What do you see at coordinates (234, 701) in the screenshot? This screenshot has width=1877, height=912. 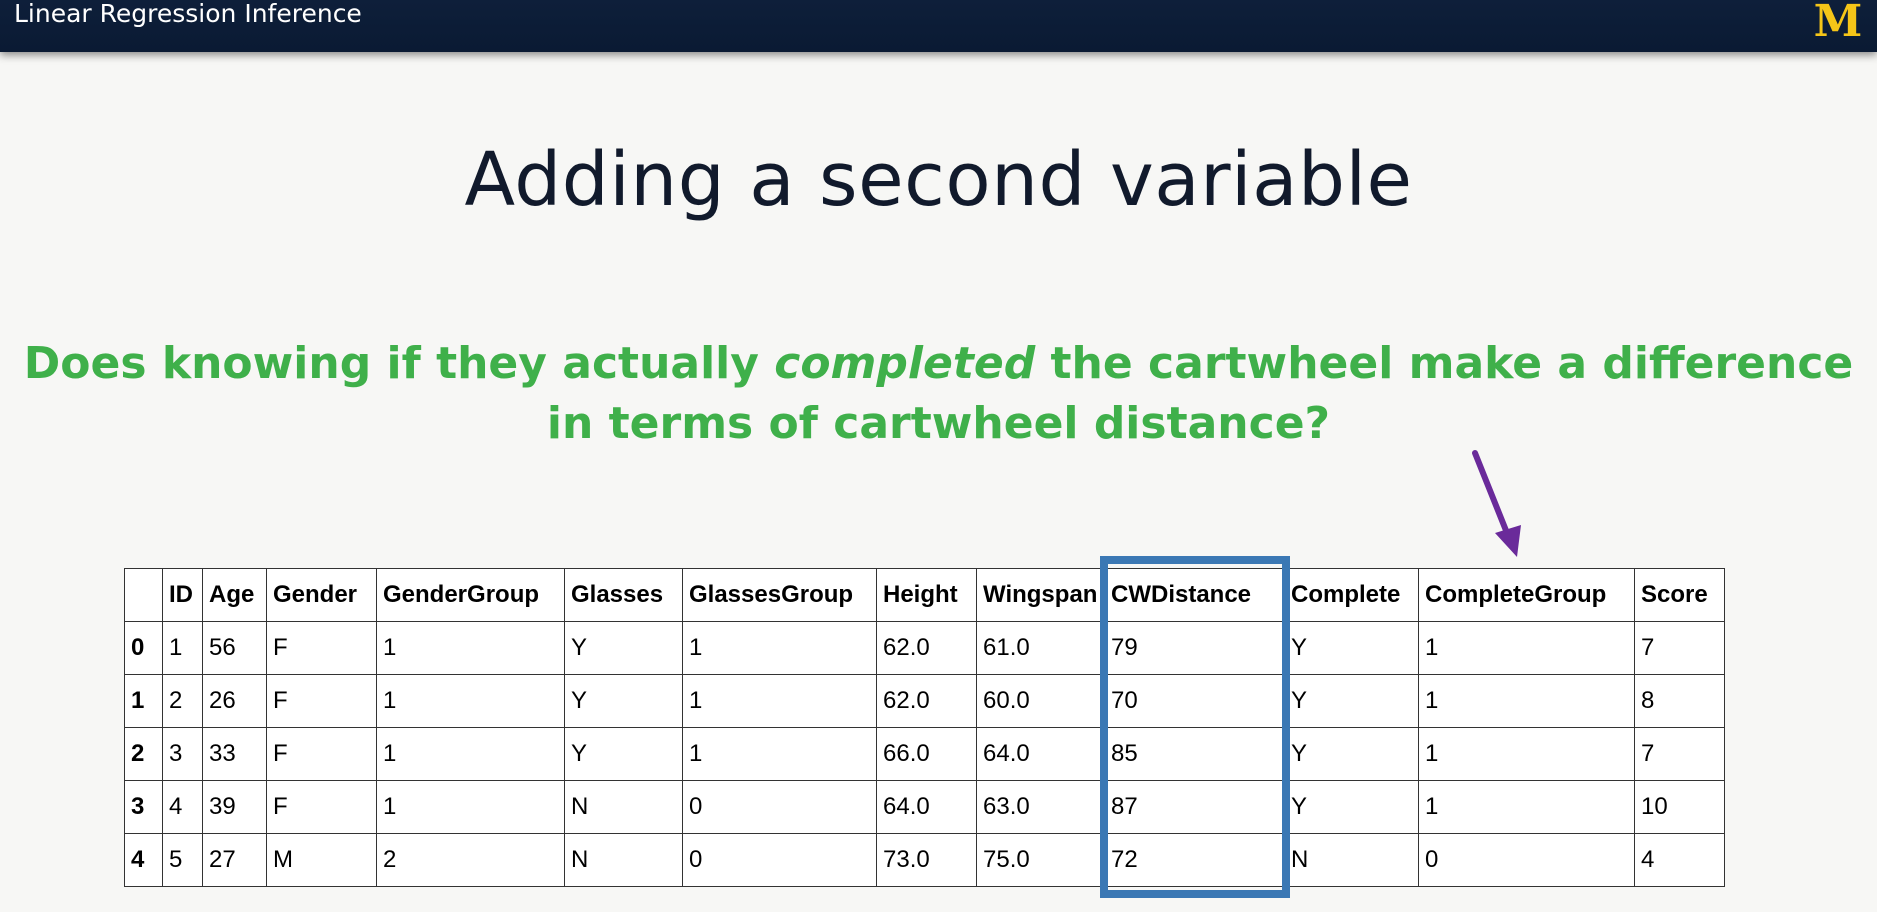 I see `table-cell: 26` at bounding box center [234, 701].